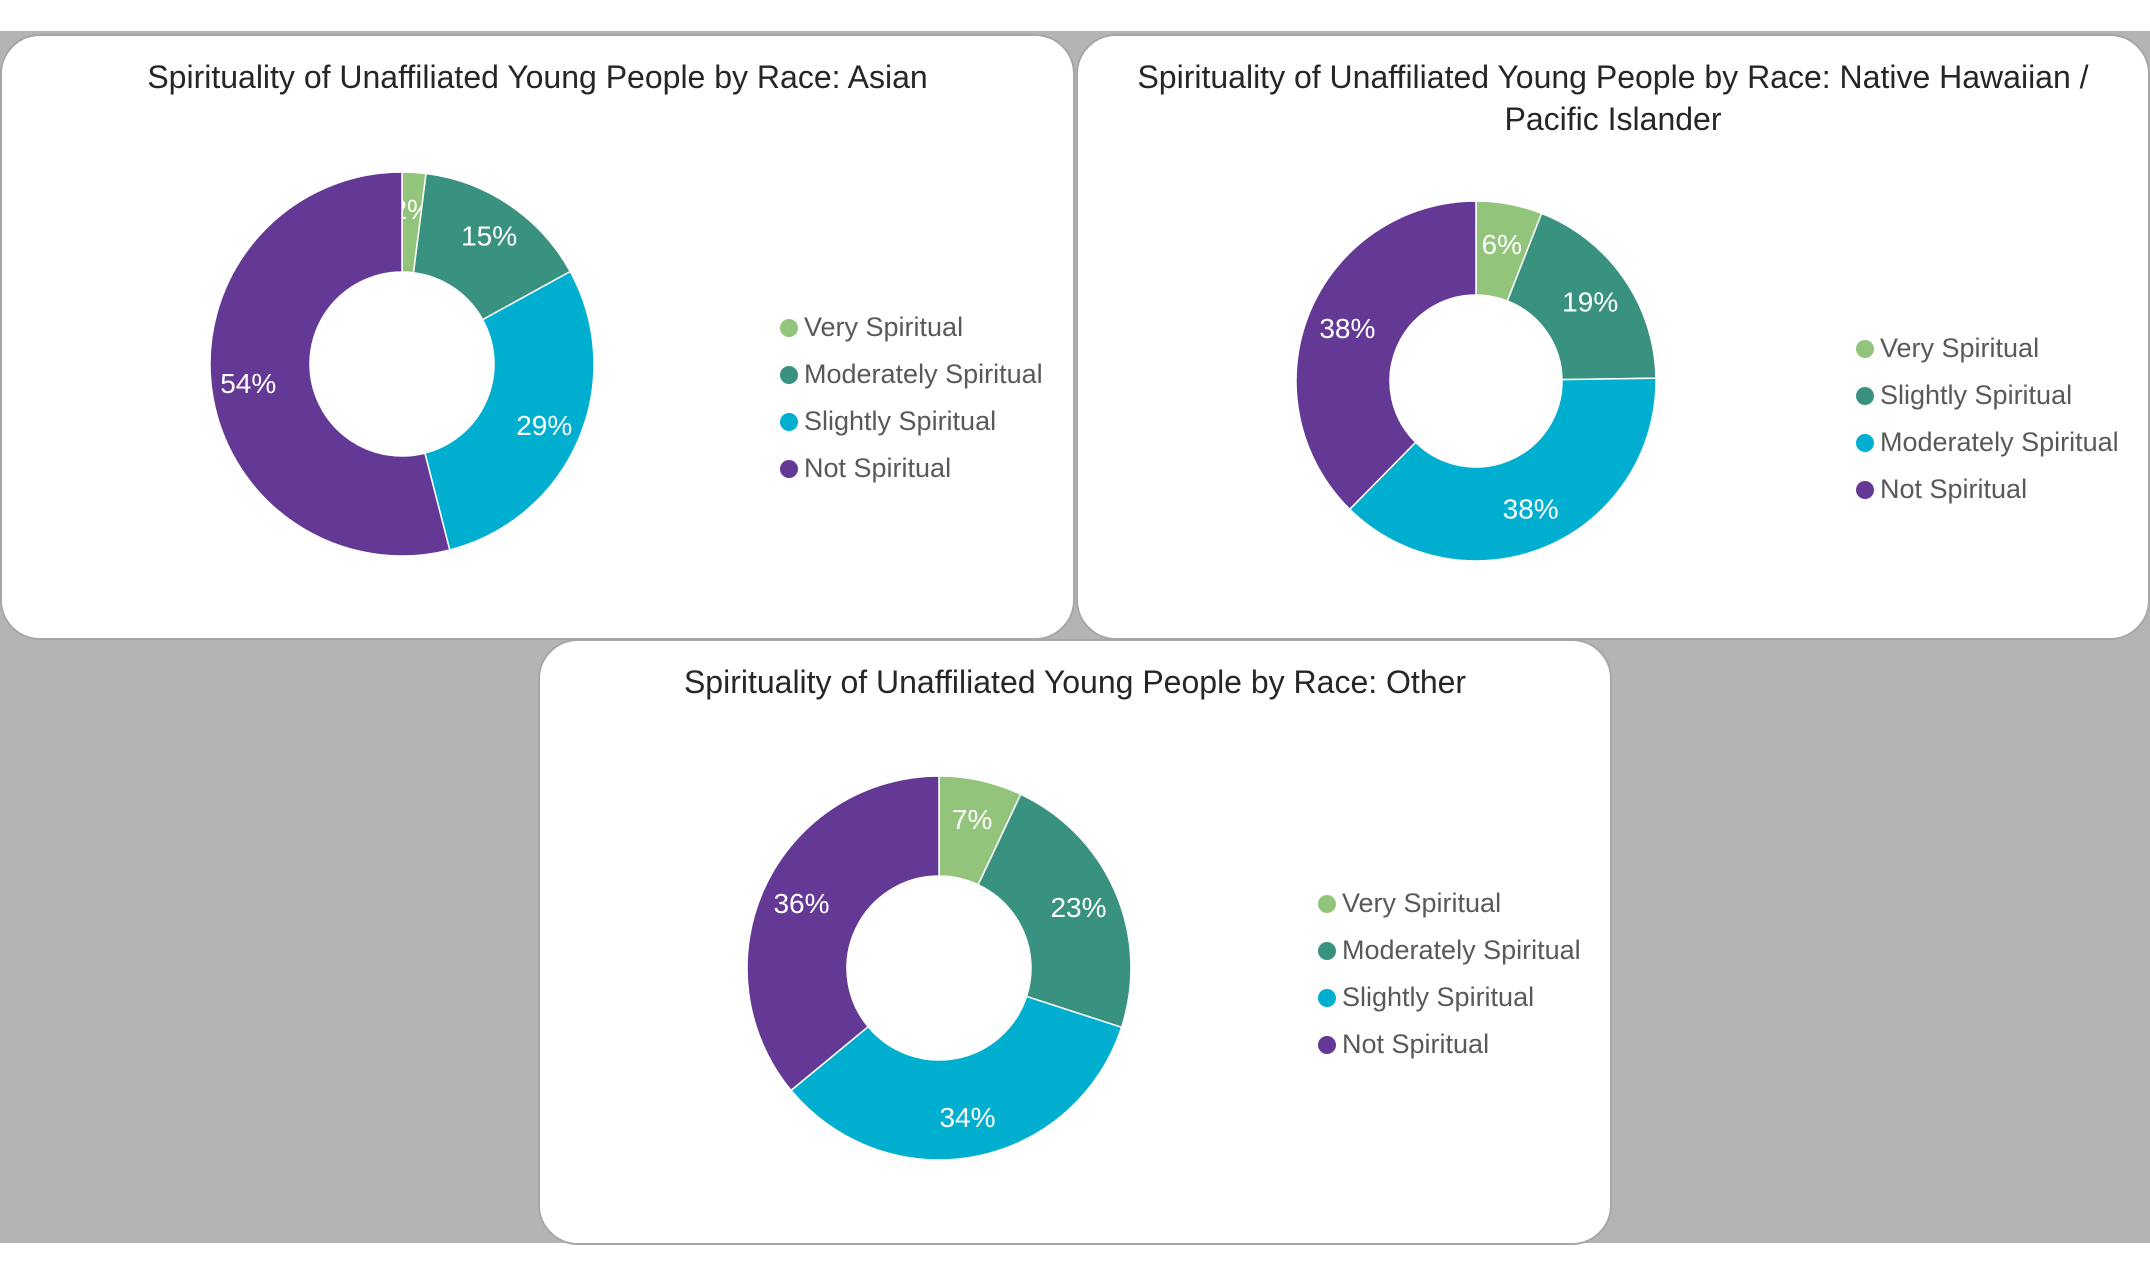 Image resolution: width=2150 pixels, height=1275 pixels. What do you see at coordinates (972, 819) in the screenshot?
I see `data-label-very-spiritual: 7%` at bounding box center [972, 819].